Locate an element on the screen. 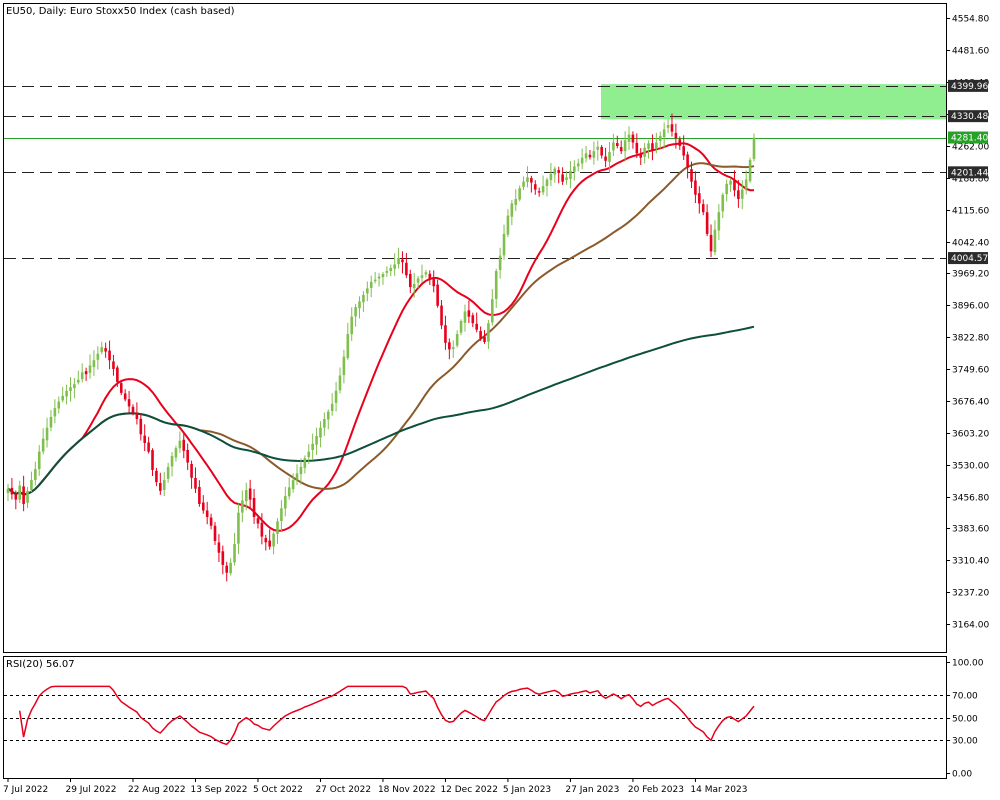 This screenshot has width=1000, height=800. x-tick-label: 5 Jan 2023 is located at coordinates (527, 790).